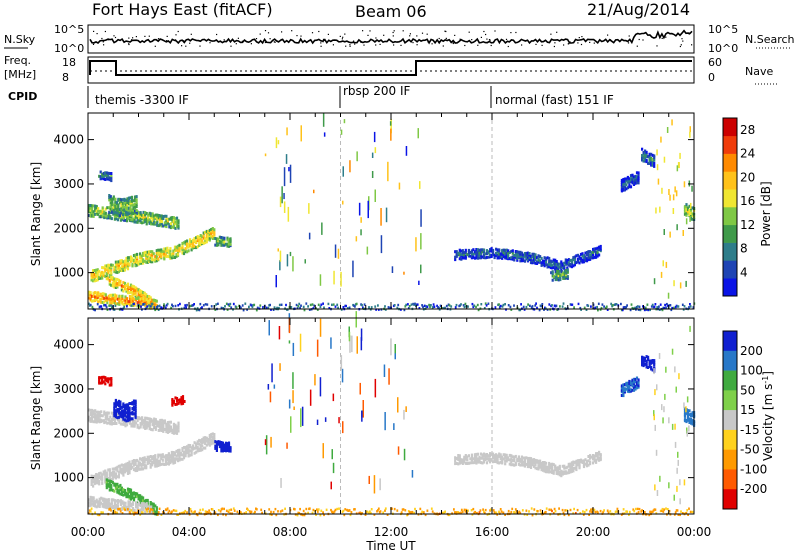  I want to click on late-cell, so click(683, 233).